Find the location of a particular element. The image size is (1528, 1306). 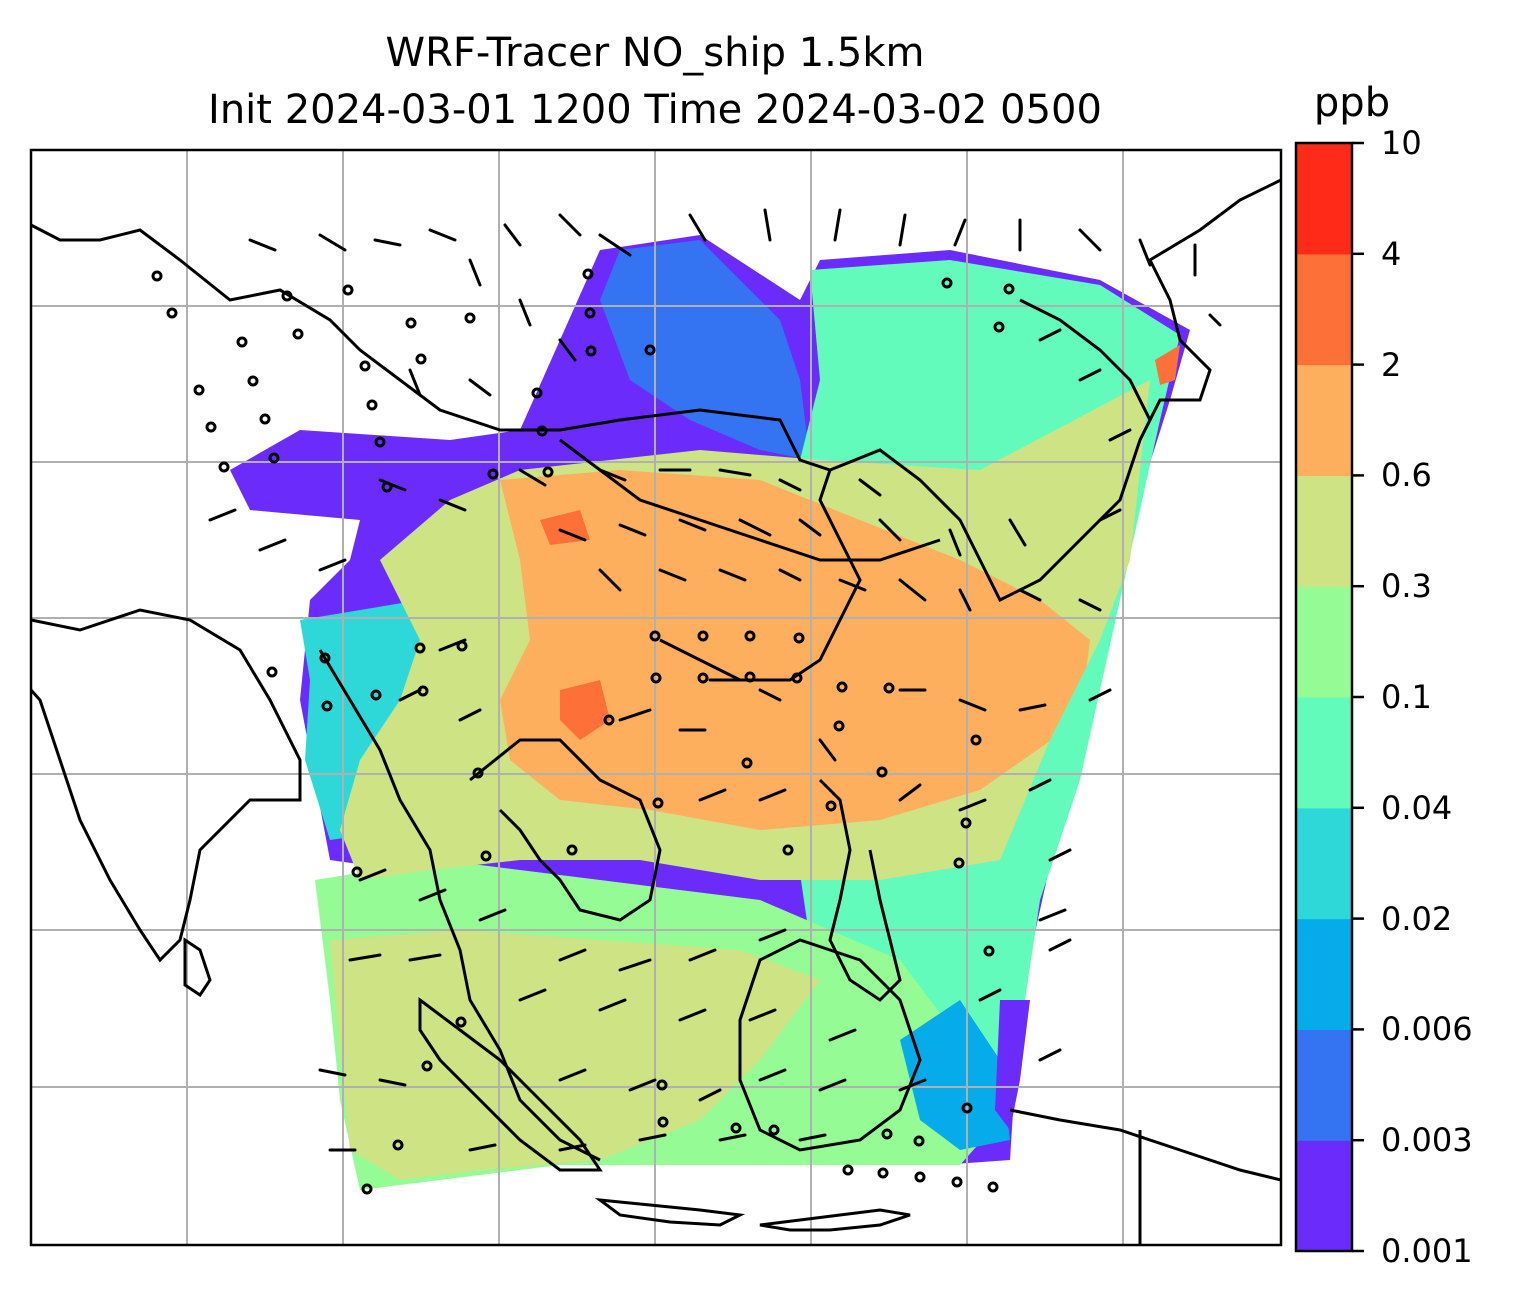

colorbar-segments is located at coordinates (1324, 697).